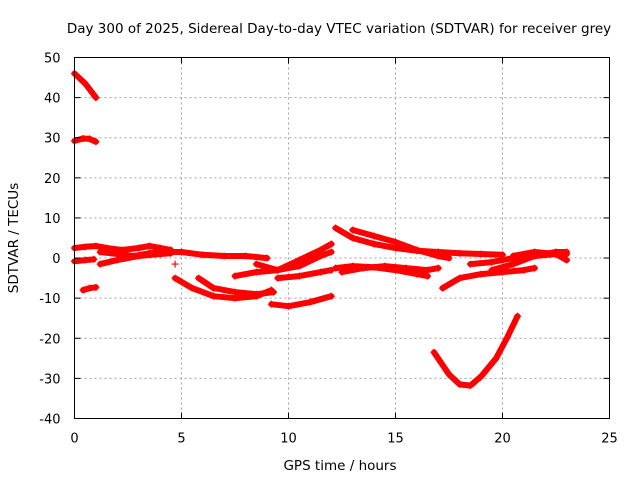 The height and width of the screenshot is (480, 640). I want to click on series-track-l, so click(293, 261).